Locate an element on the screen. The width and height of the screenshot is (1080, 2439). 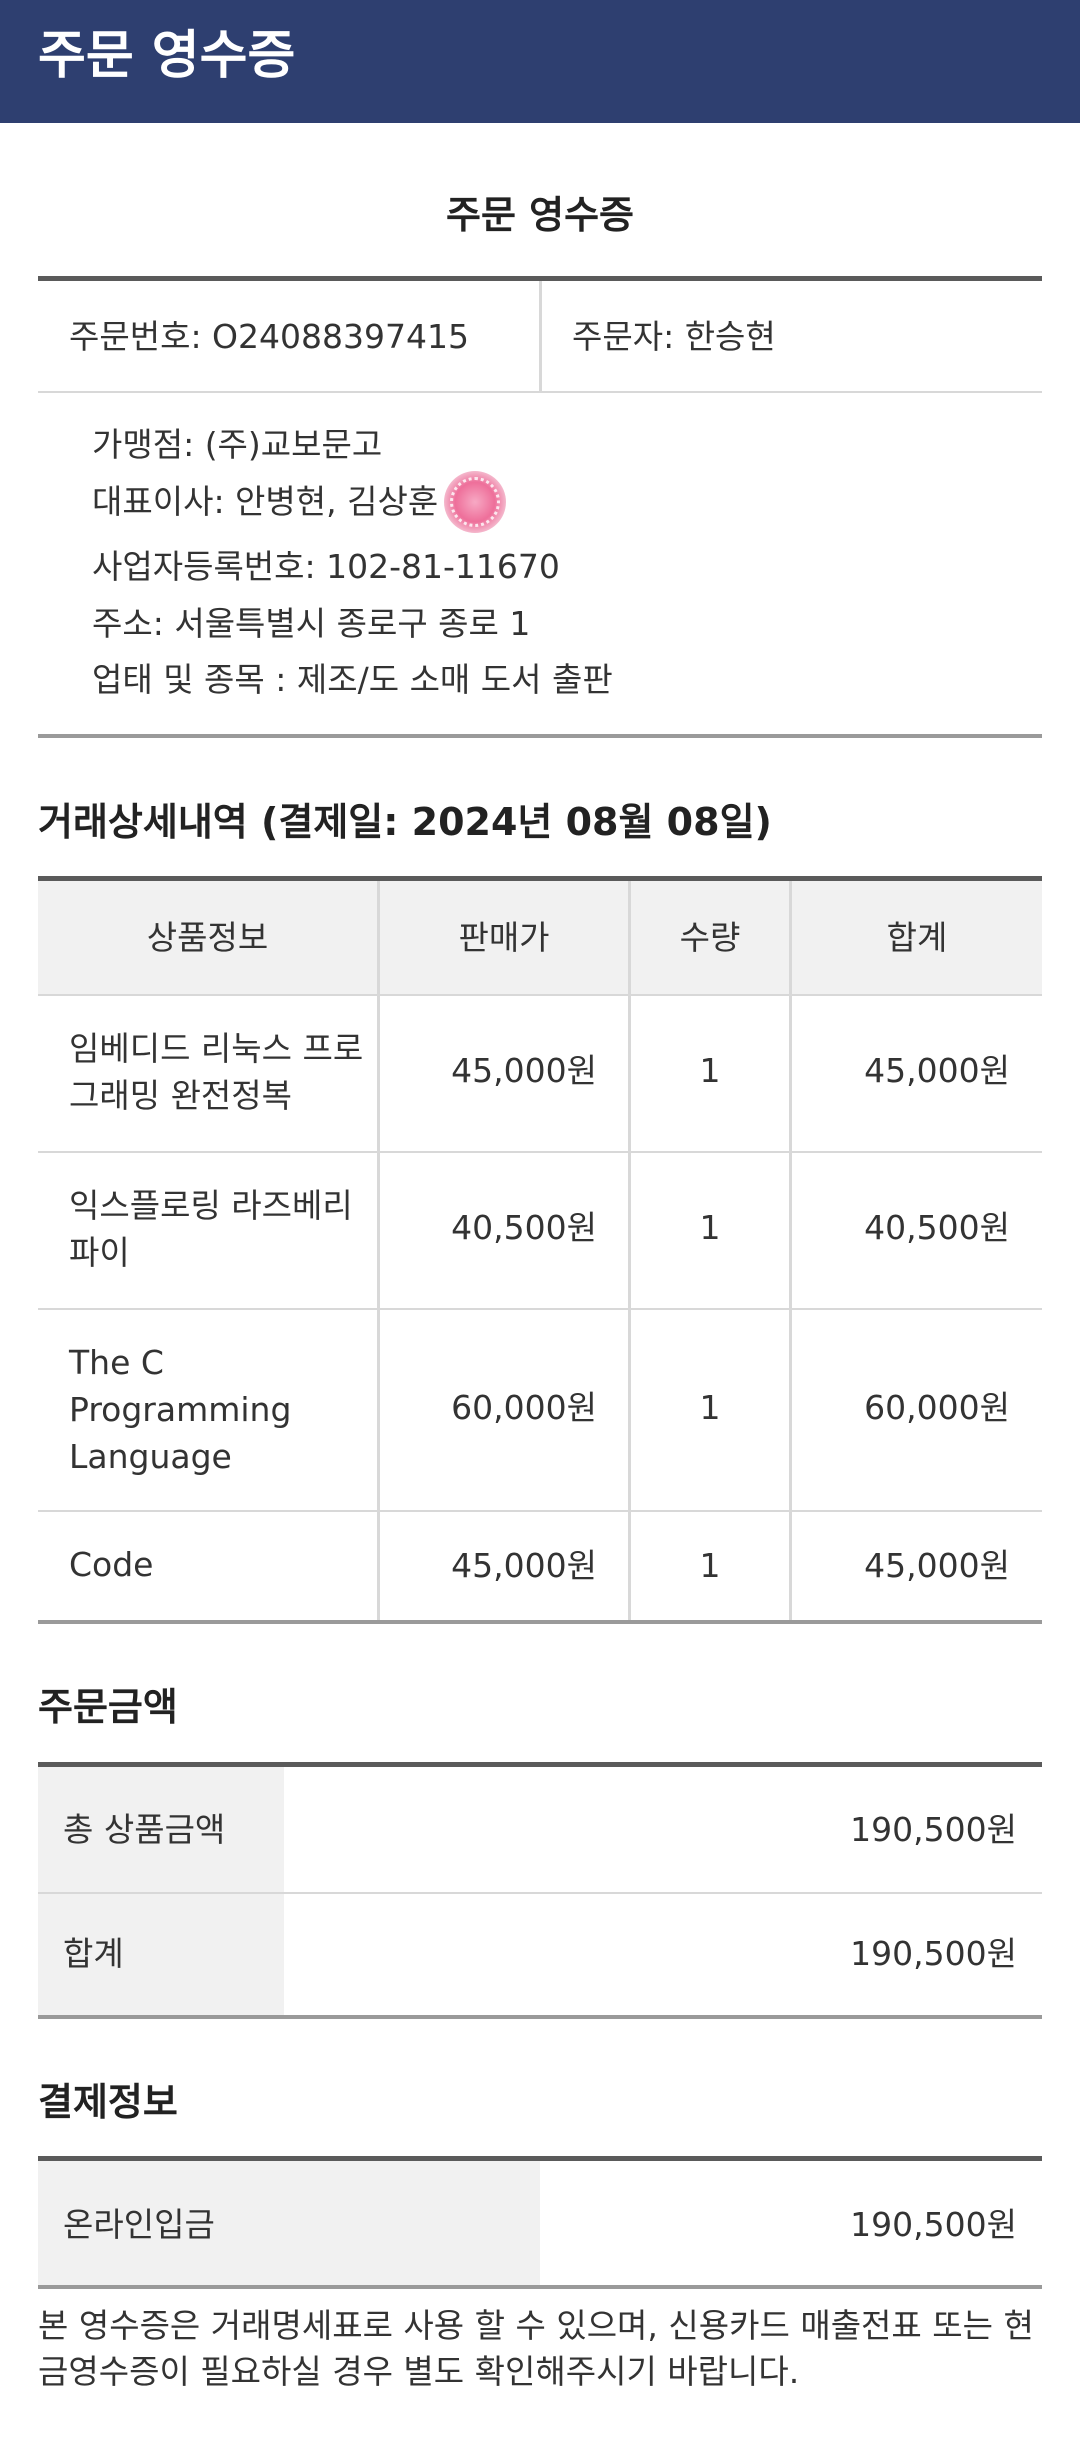
column-header-product: 상품정보 is located at coordinates (207, 937).